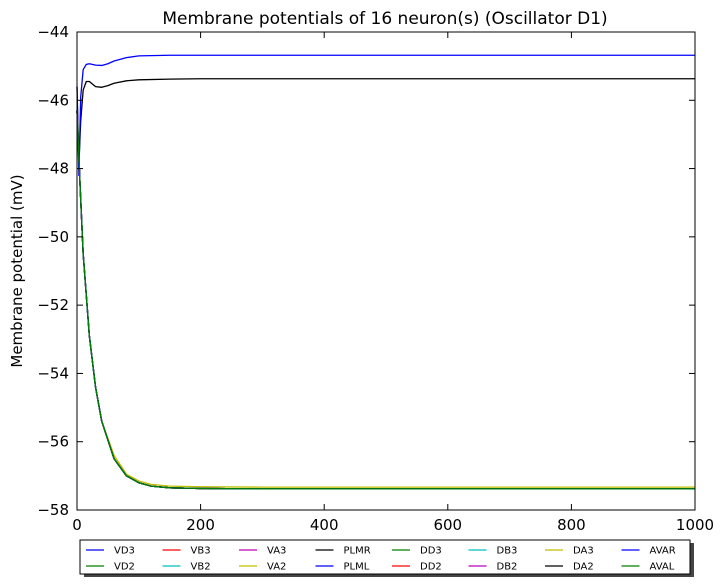 The width and height of the screenshot is (726, 585). What do you see at coordinates (53, 305) in the screenshot?
I see `y-tick-label: −52` at bounding box center [53, 305].